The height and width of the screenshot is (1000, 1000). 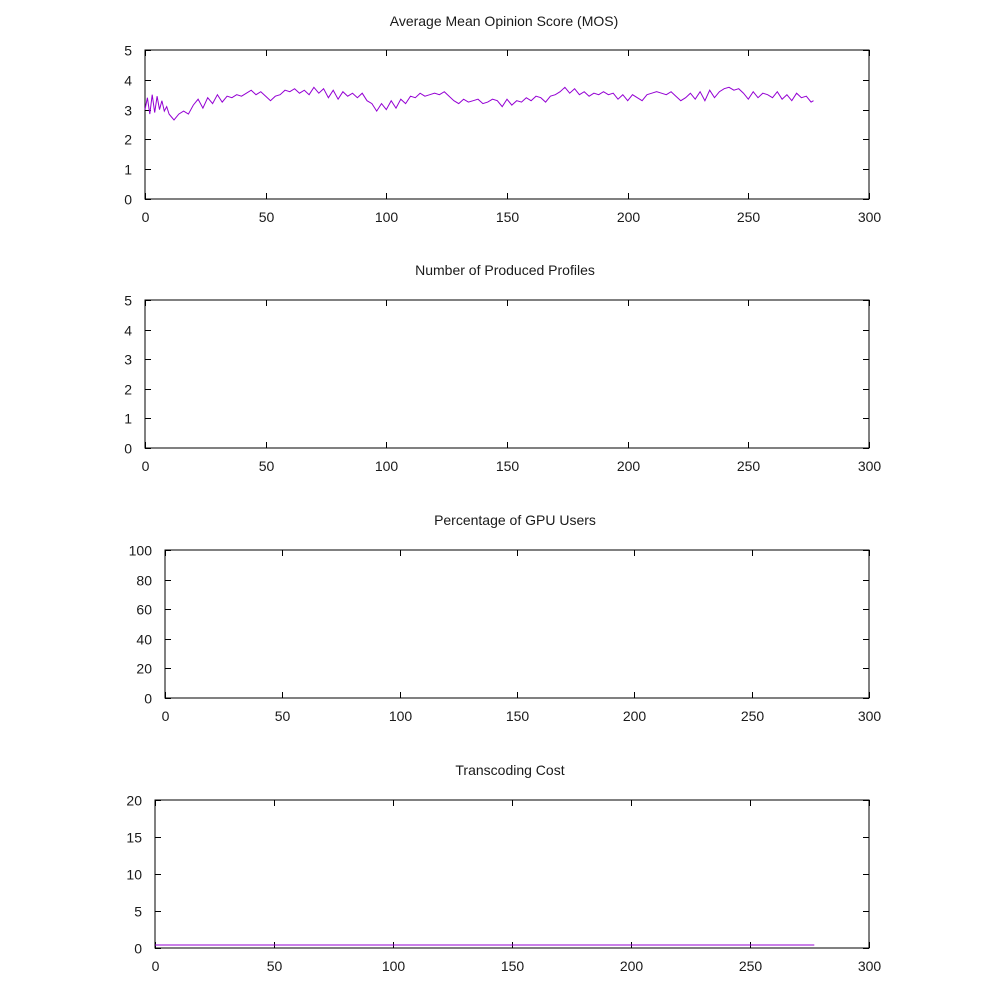 What do you see at coordinates (141, 551) in the screenshot?
I see `y-tick-label: 100` at bounding box center [141, 551].